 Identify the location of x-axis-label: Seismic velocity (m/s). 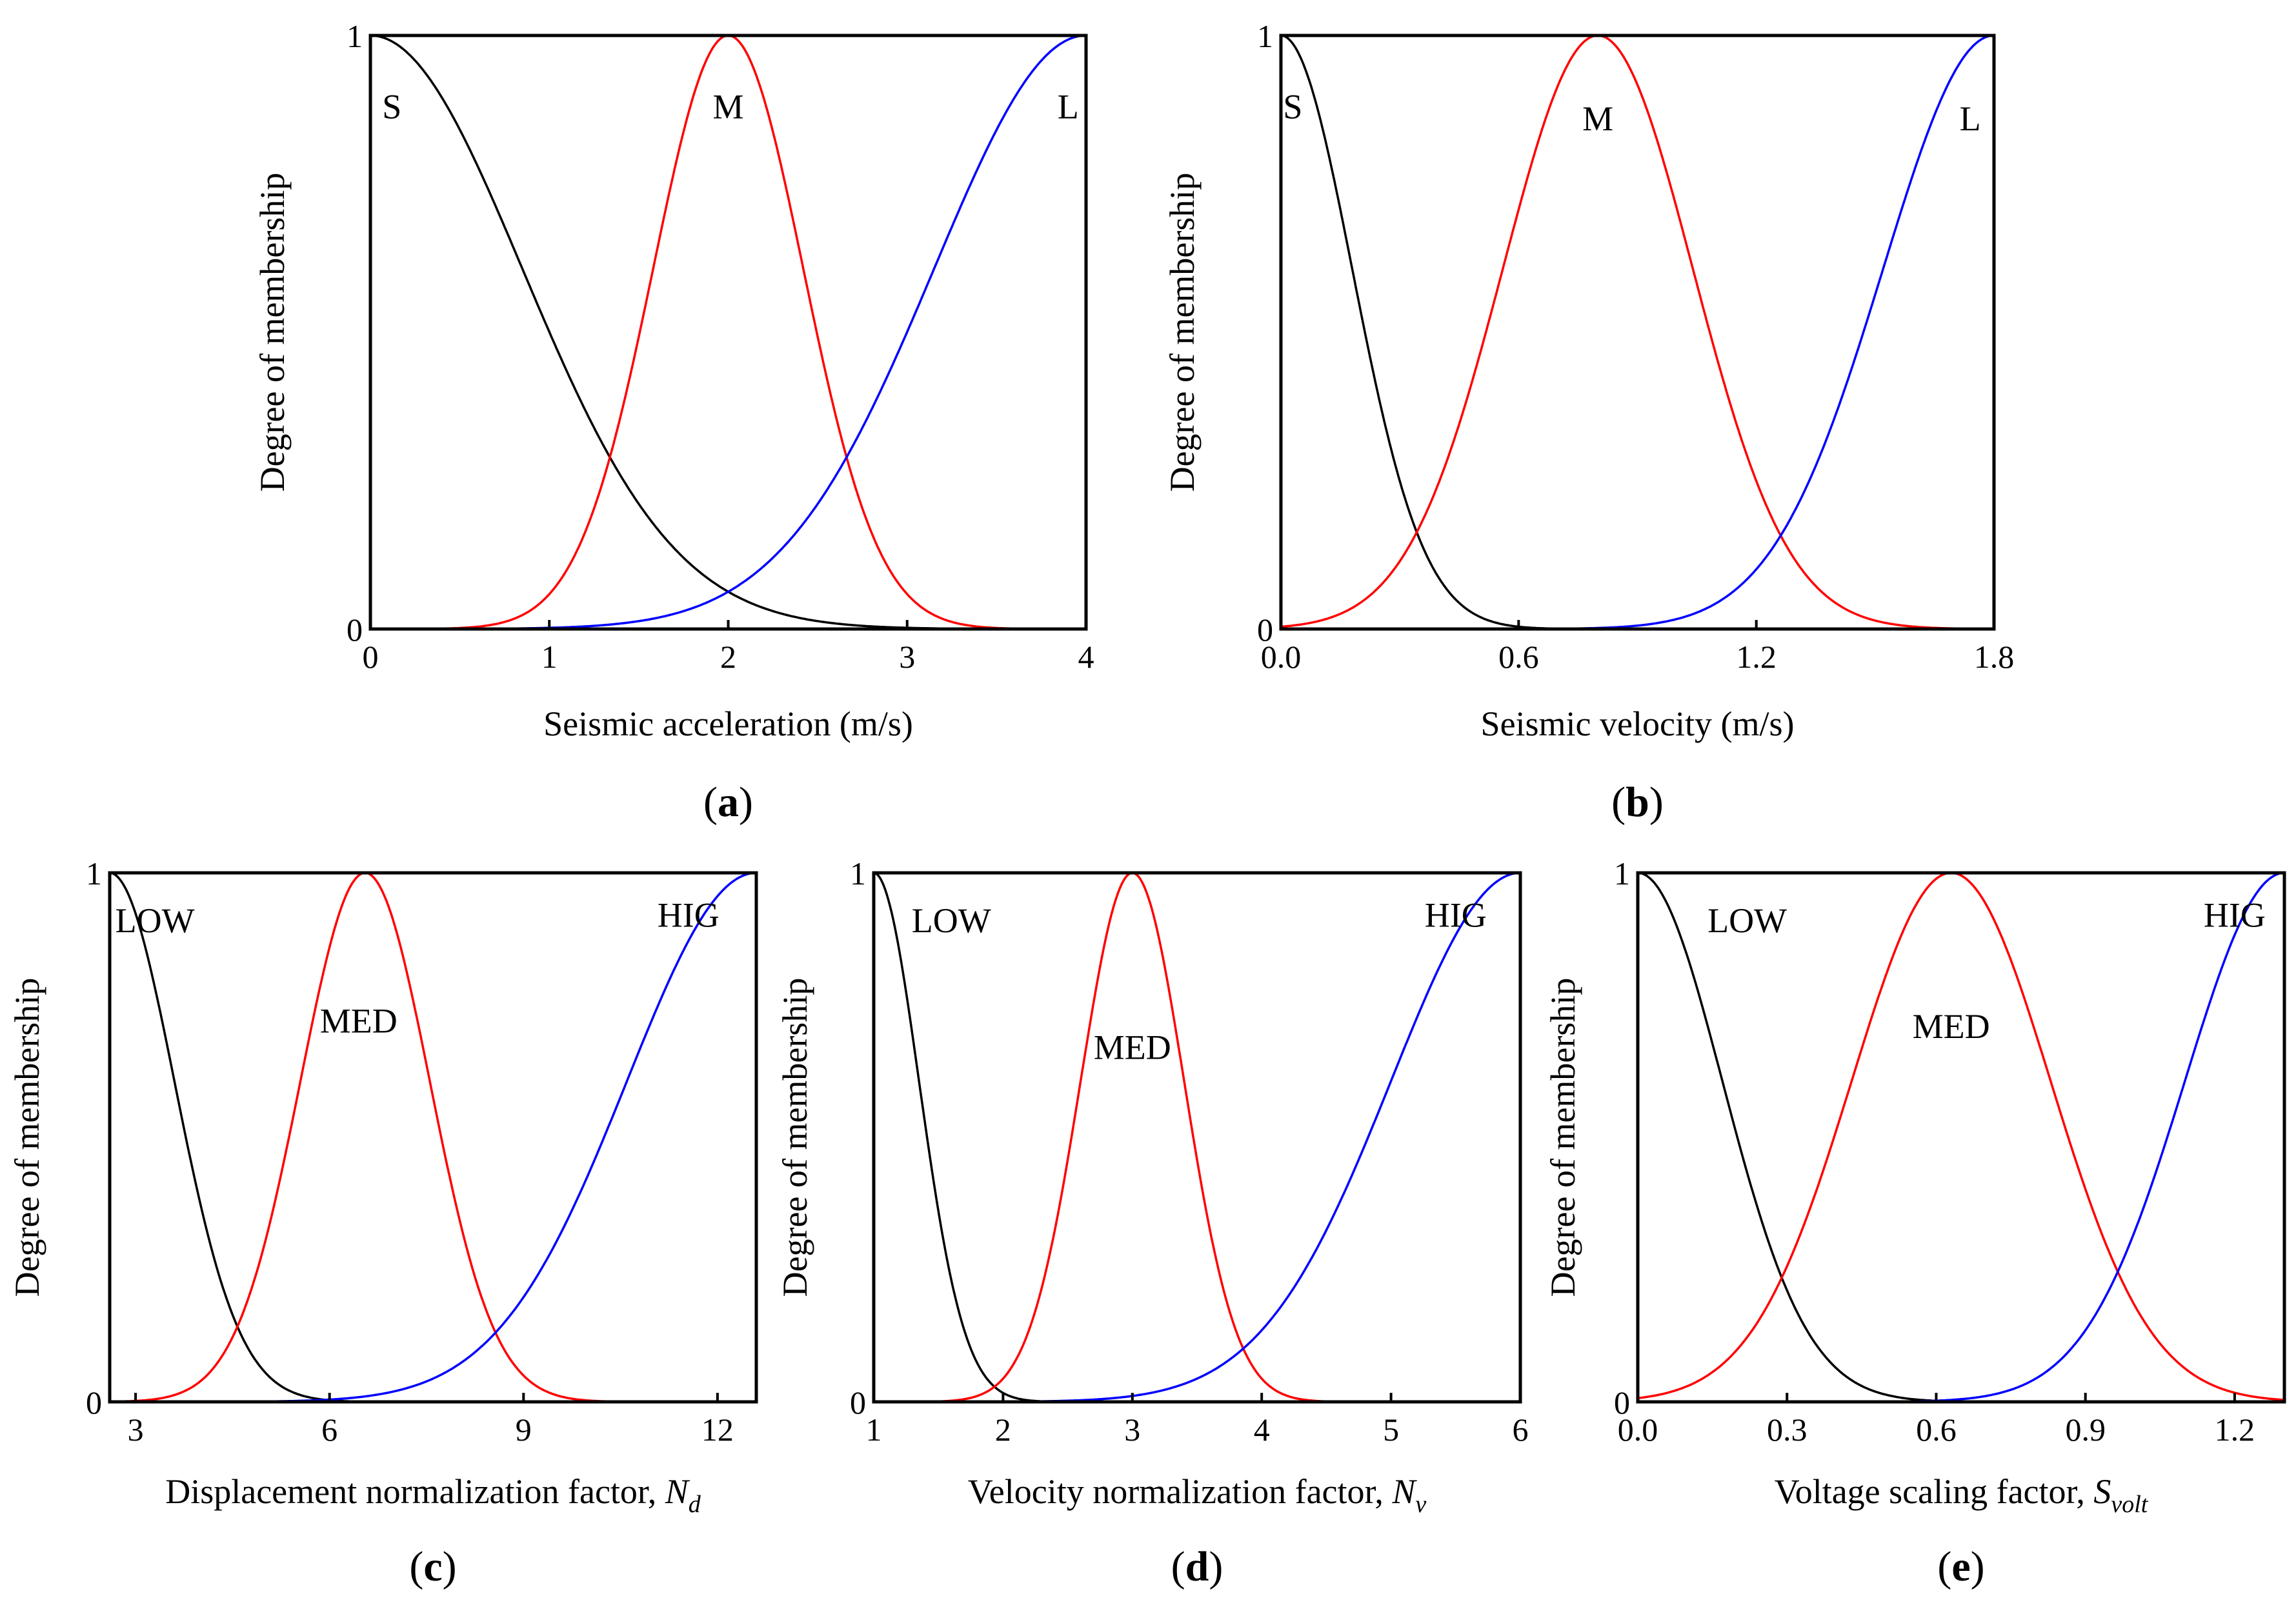
(1638, 723).